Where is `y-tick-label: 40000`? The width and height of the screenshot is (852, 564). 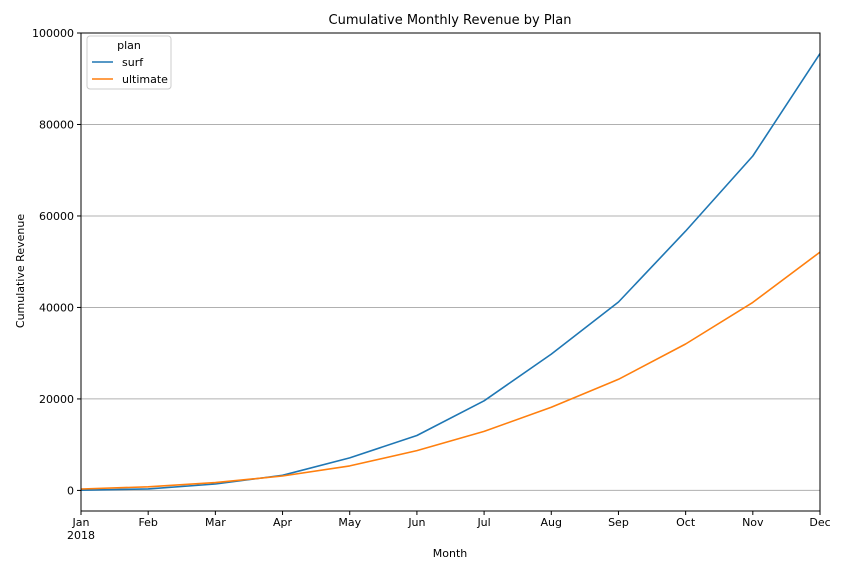 y-tick-label: 40000 is located at coordinates (56, 307).